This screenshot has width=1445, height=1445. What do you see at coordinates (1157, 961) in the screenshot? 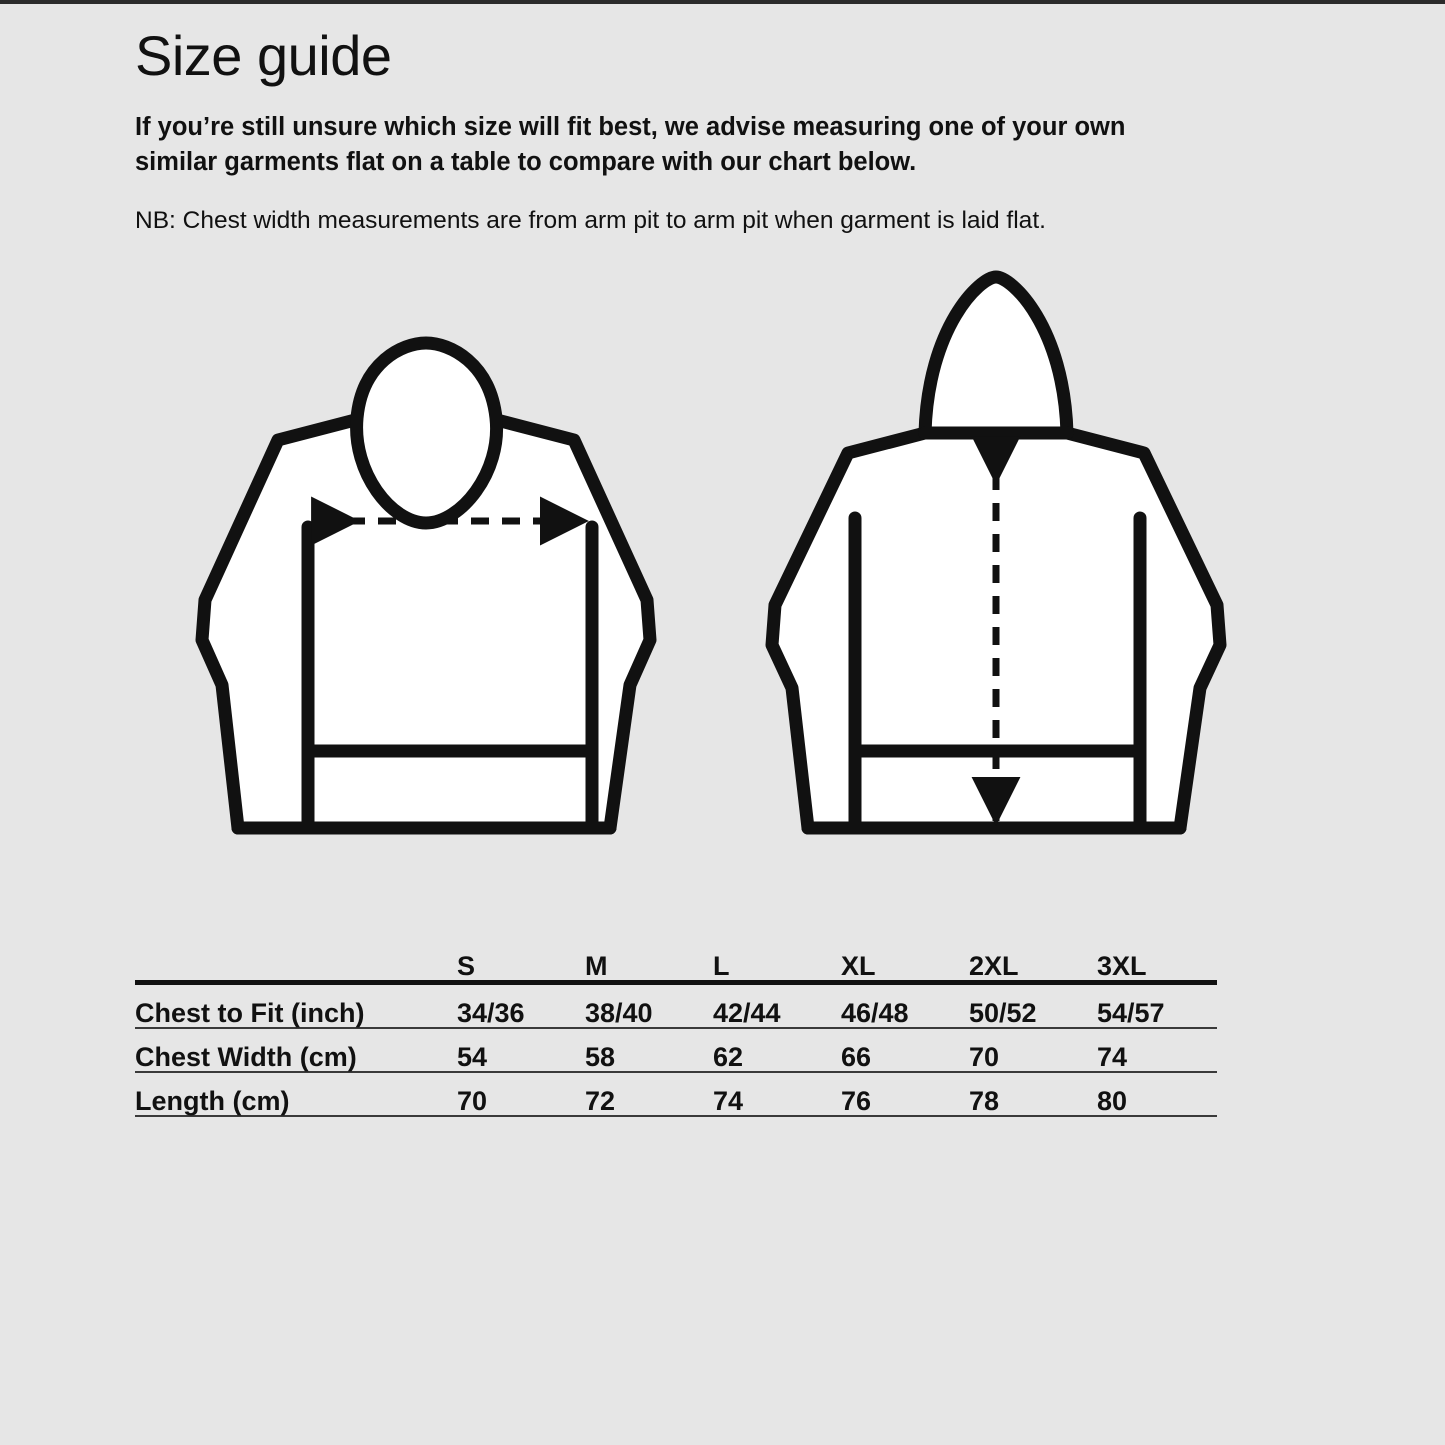
I see `size-column-header-3xl: 3XL` at bounding box center [1157, 961].